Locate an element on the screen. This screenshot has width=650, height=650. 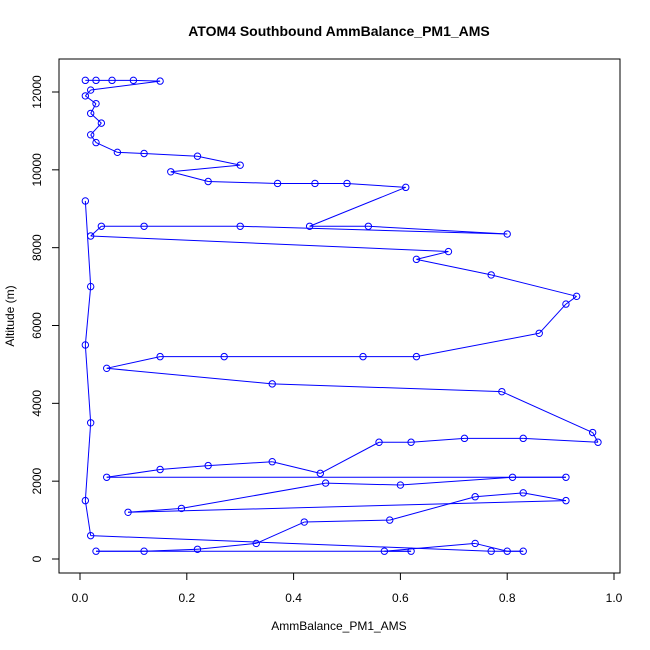
x-tick-label: 0.4 is located at coordinates (293, 598).